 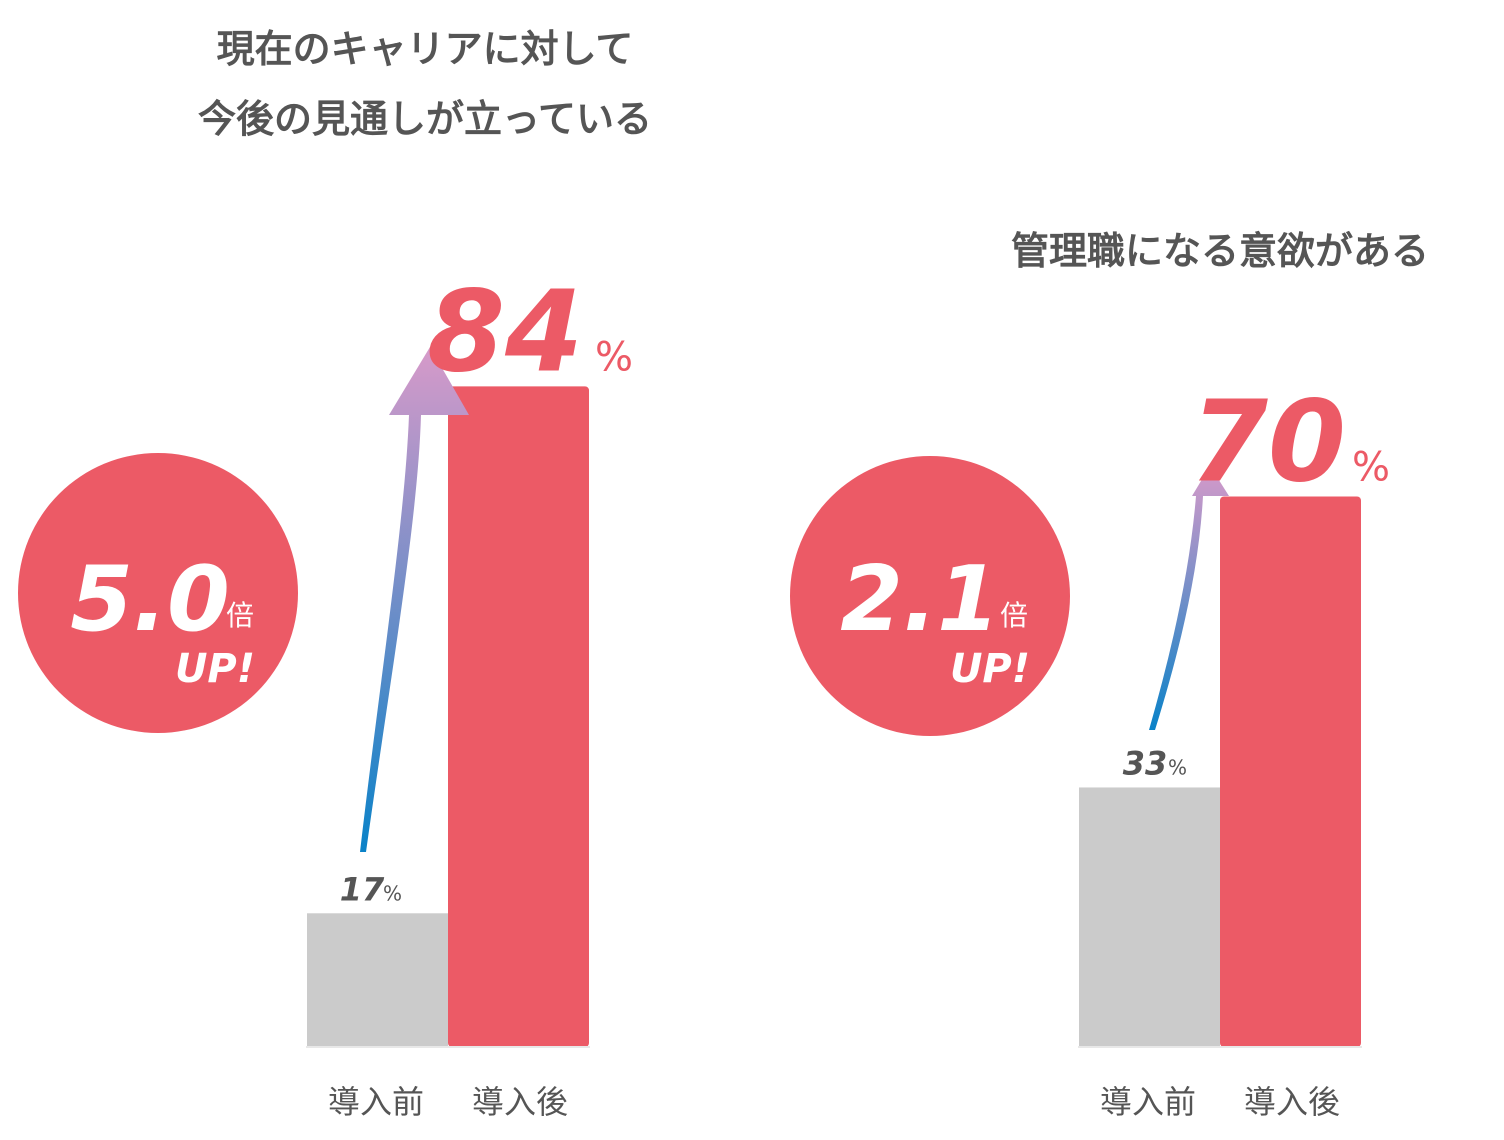 What do you see at coordinates (1189, 598) in the screenshot?
I see `chart-2-increase-arrow` at bounding box center [1189, 598].